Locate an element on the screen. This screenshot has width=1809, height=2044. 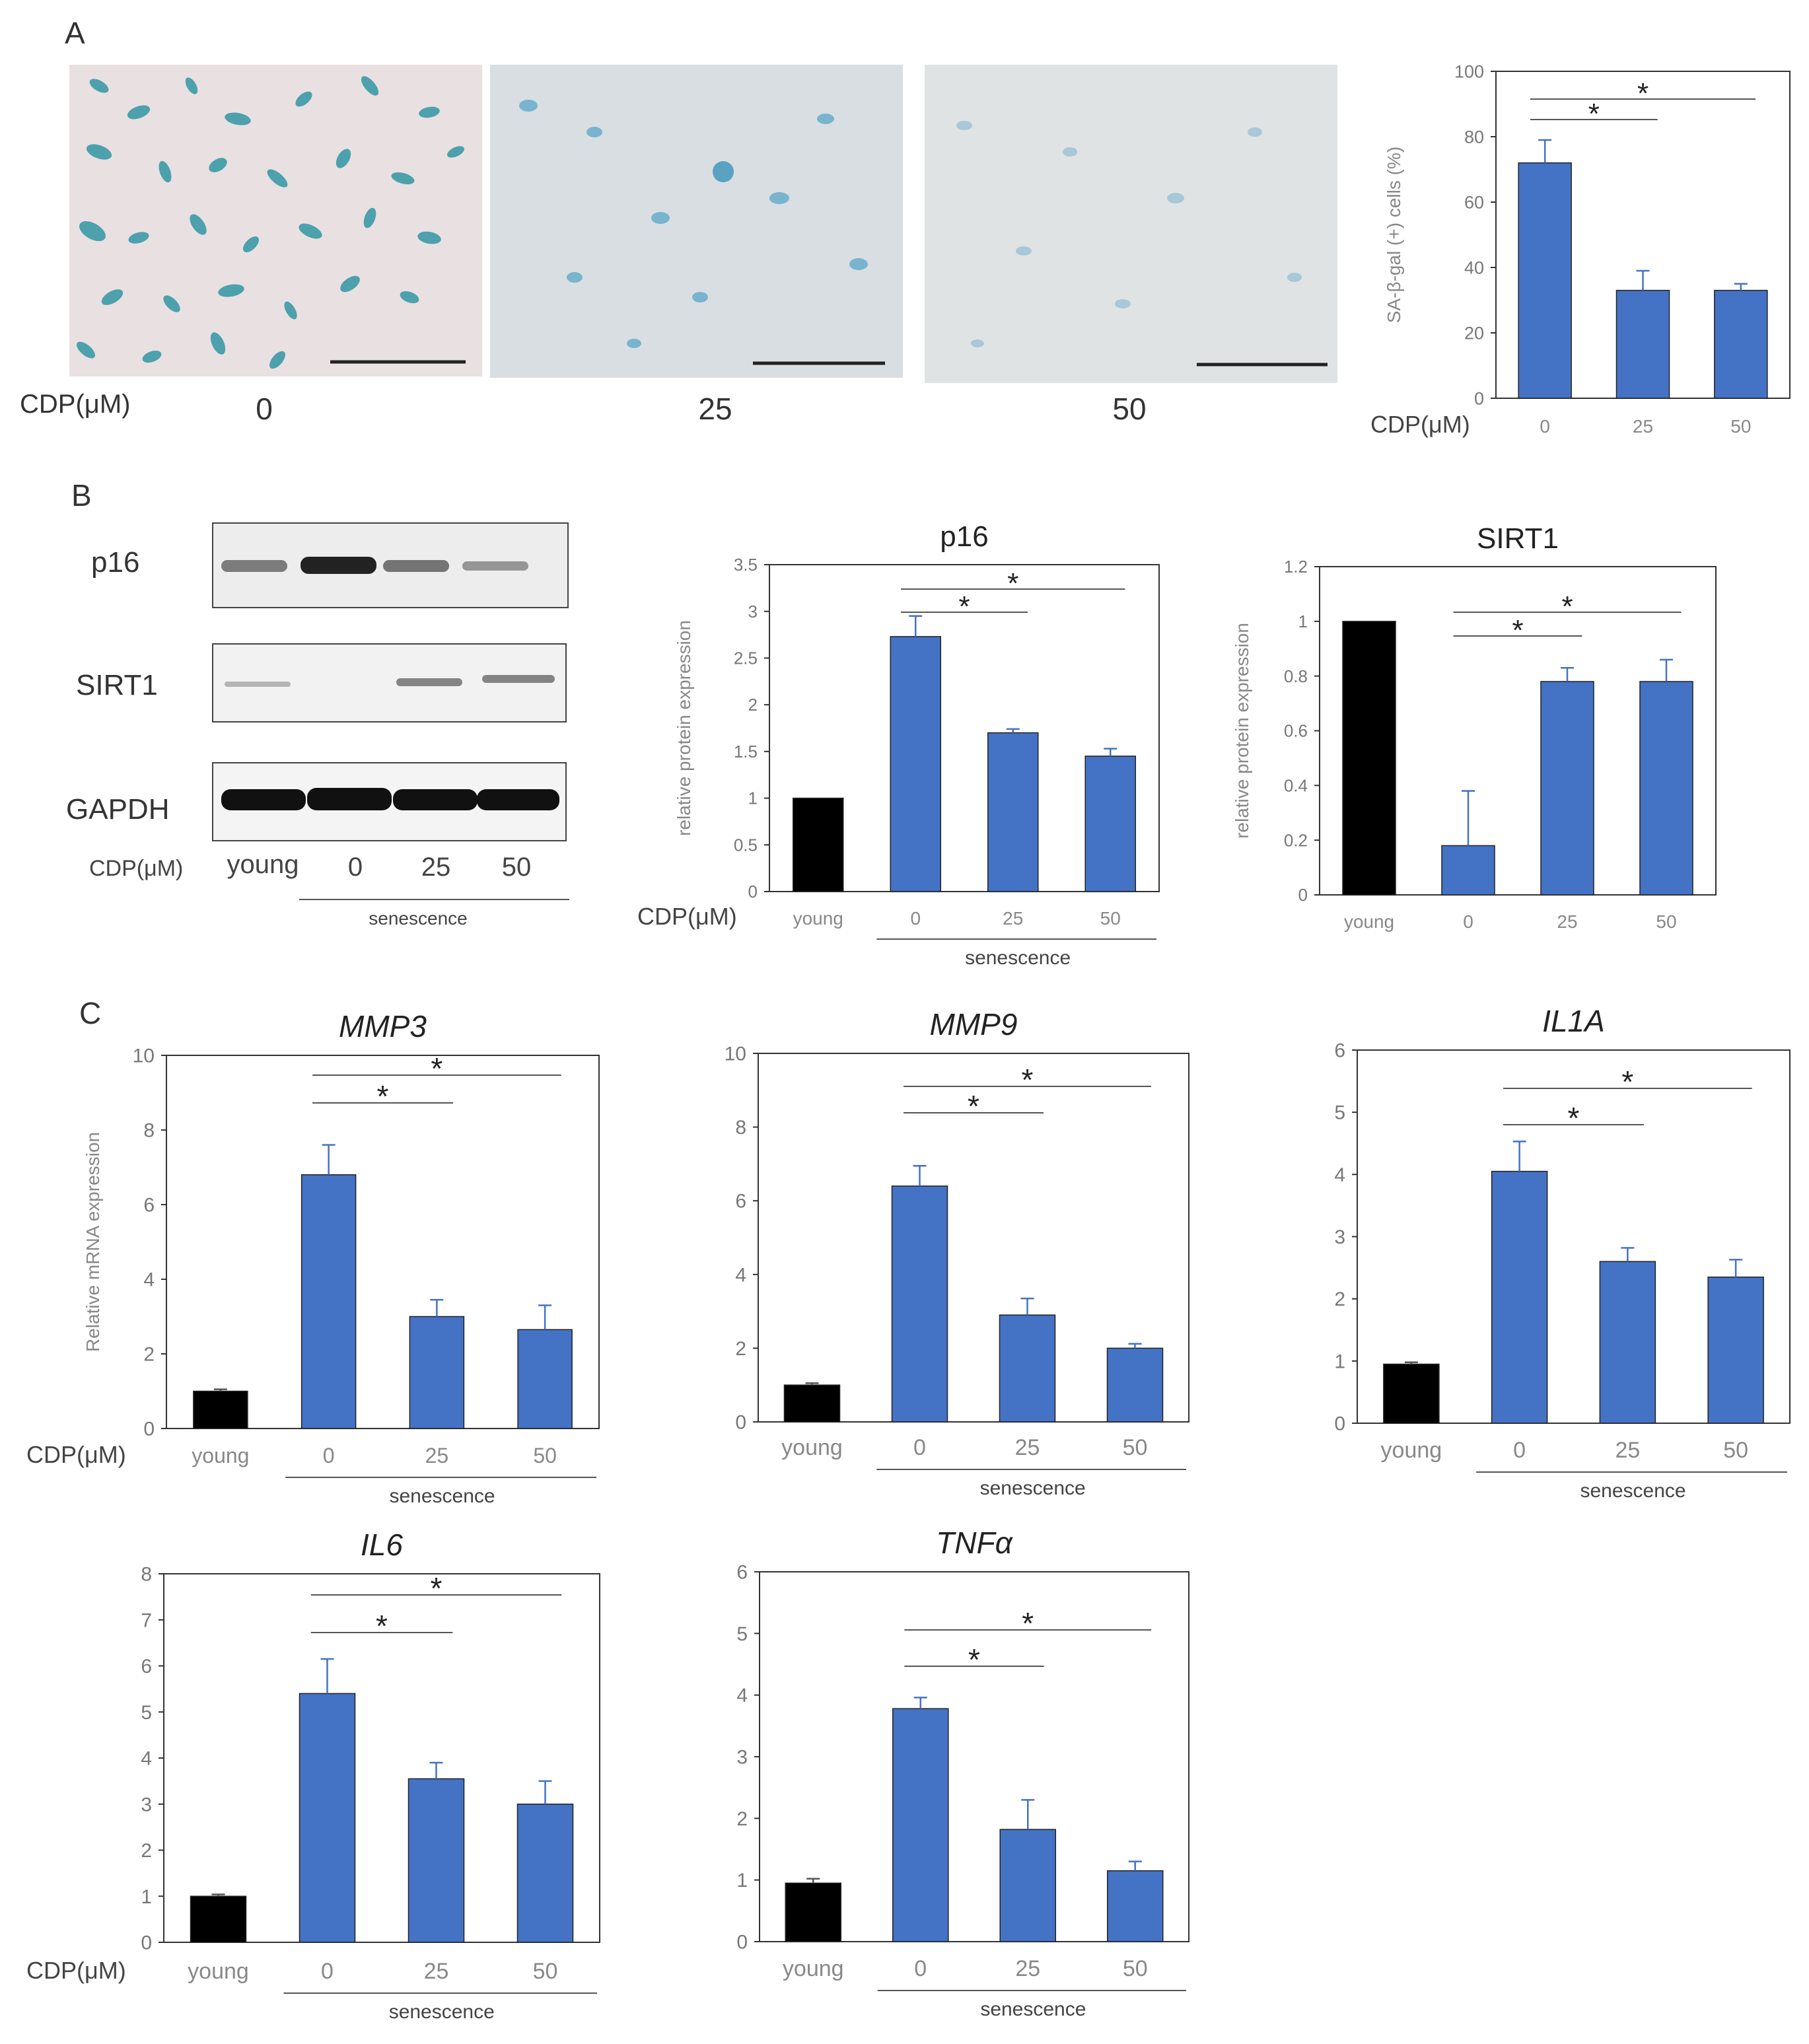
blot-group-label: senescence is located at coordinates (418, 918).